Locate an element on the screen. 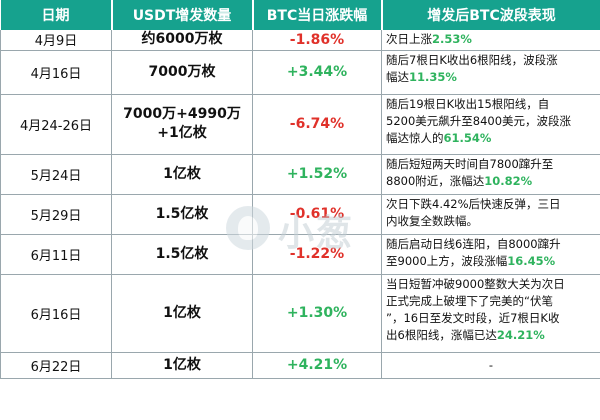 The image size is (600, 420). performance-text: 5200美元飙升至8400美元，波段涨 is located at coordinates (479, 120).